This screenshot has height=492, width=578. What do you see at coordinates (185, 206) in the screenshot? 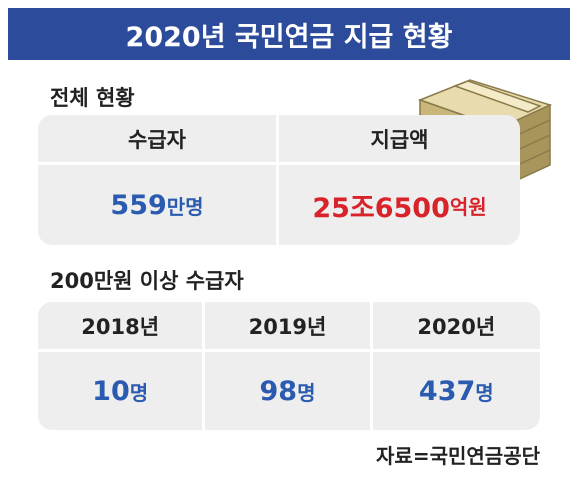
I see `value-unit: 만명` at bounding box center [185, 206].